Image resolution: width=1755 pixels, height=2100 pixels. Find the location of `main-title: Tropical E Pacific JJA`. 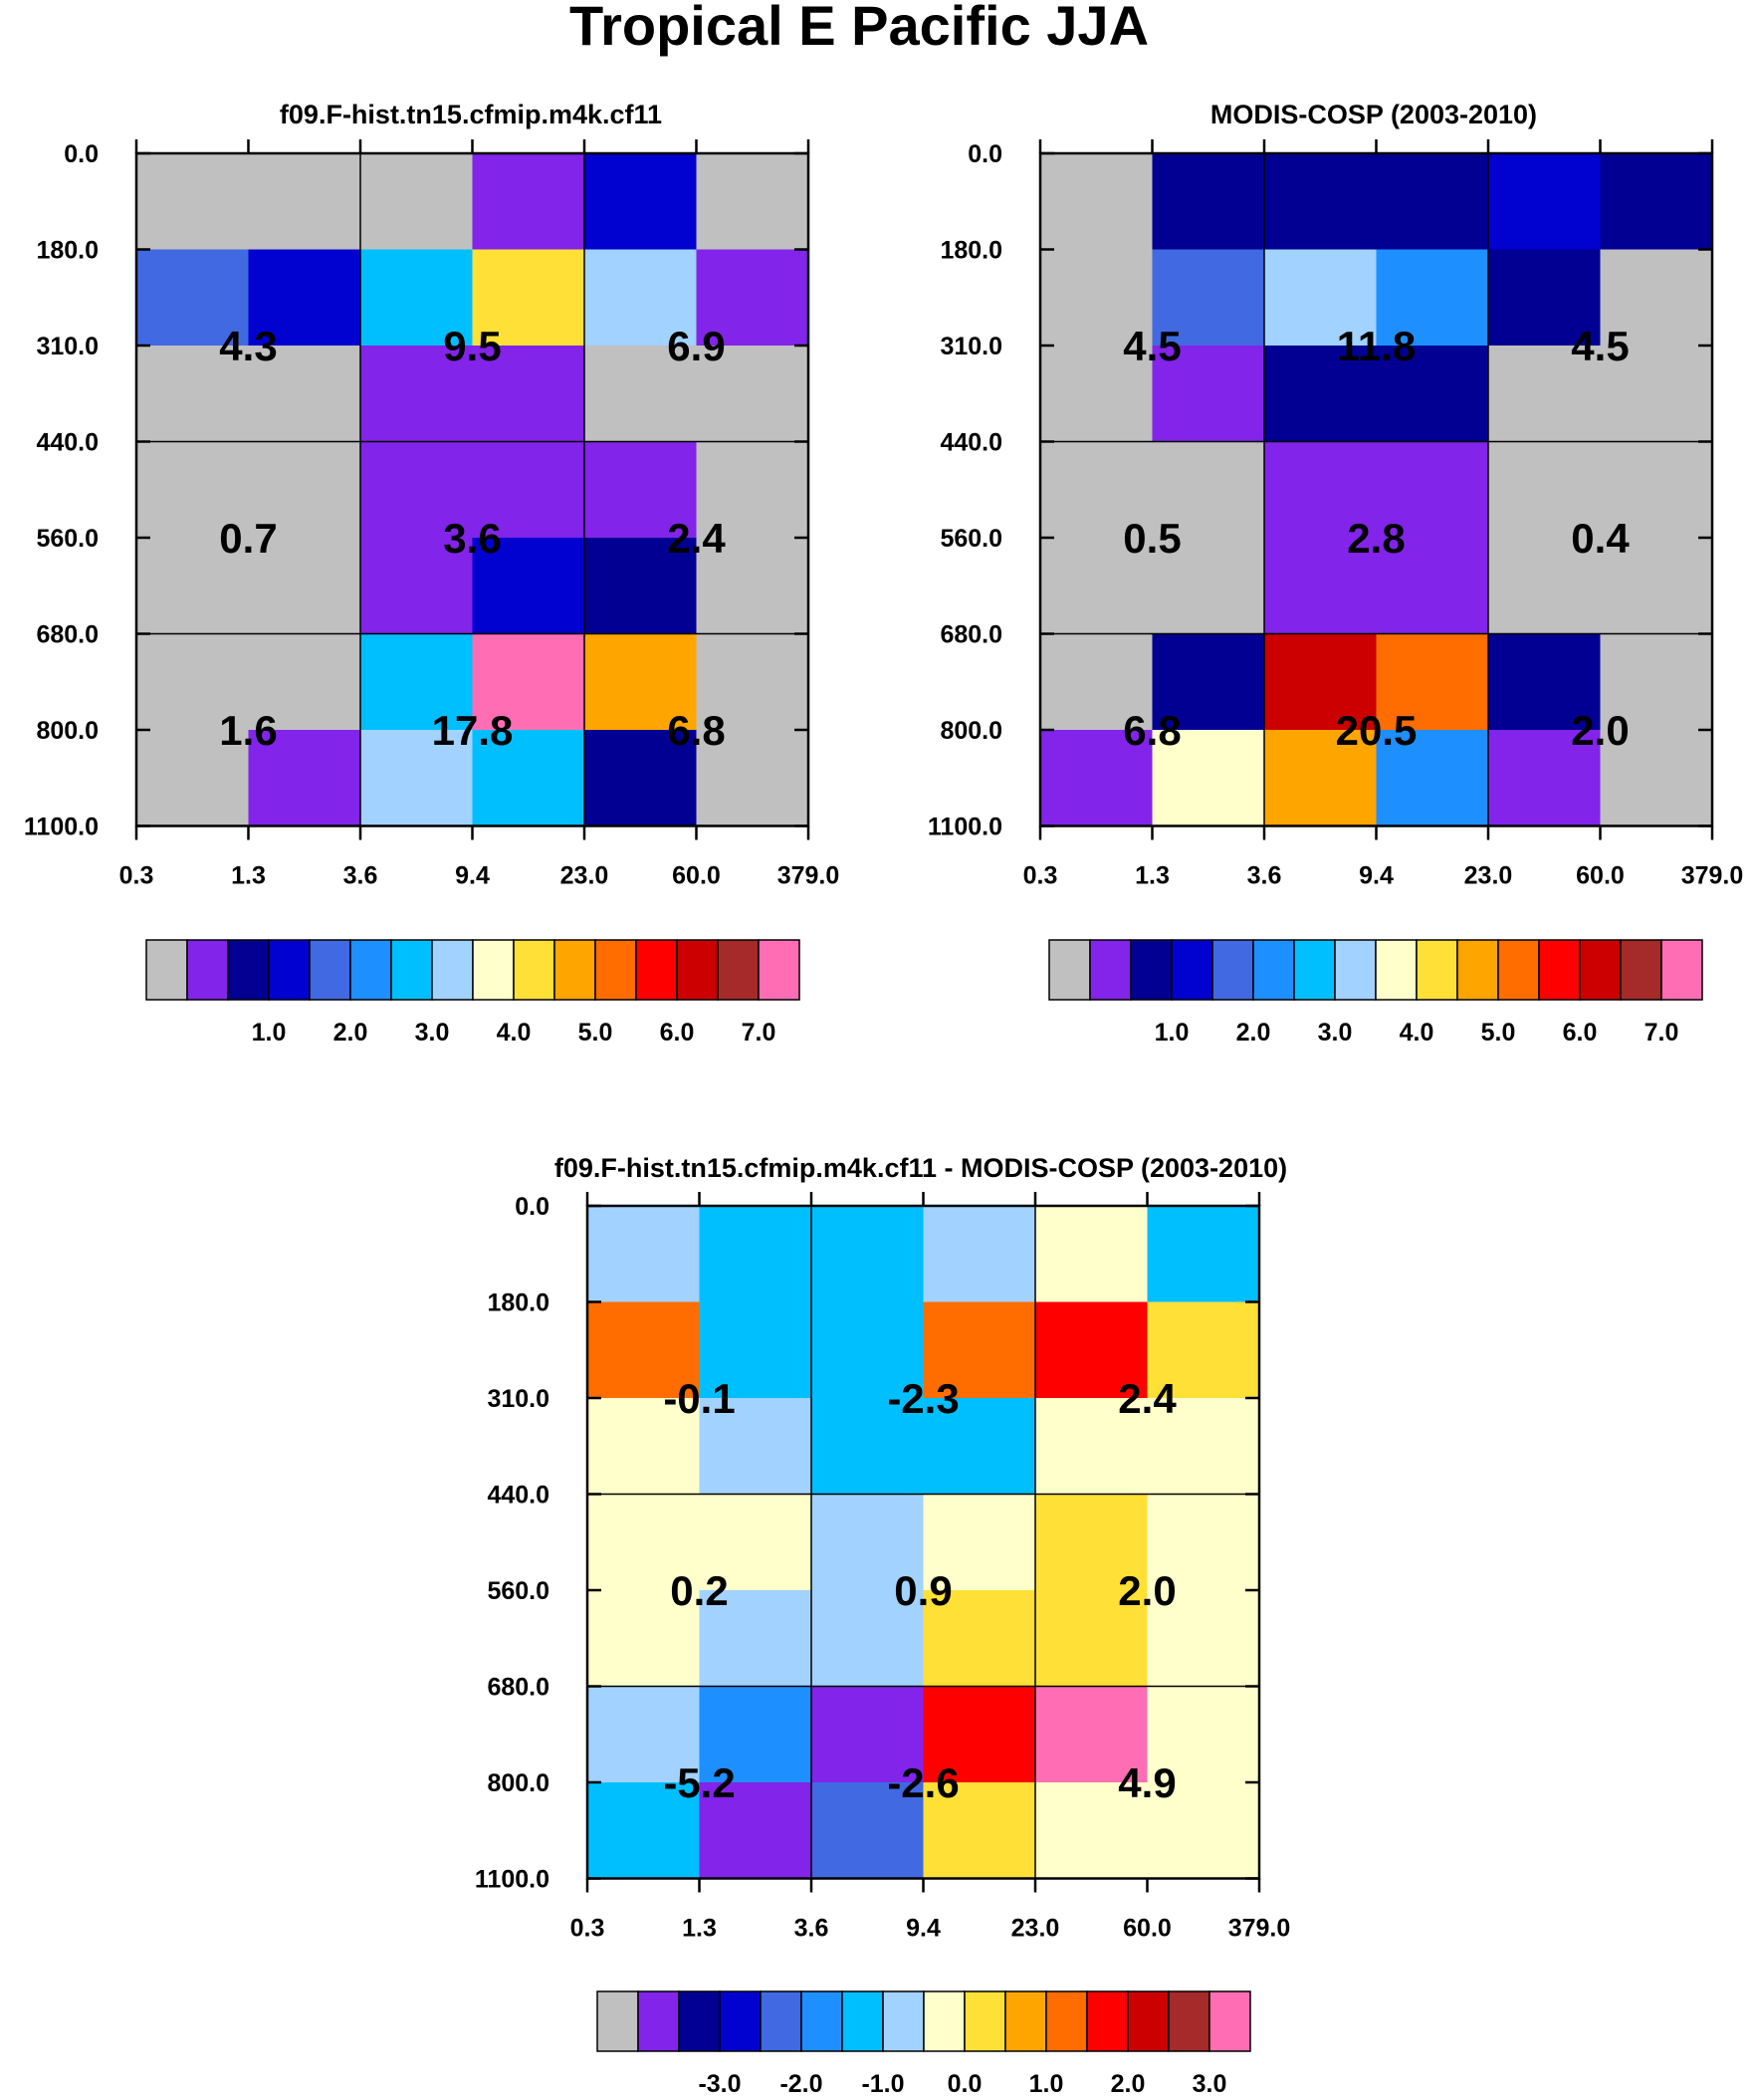

main-title: Tropical E Pacific JJA is located at coordinates (859, 28).